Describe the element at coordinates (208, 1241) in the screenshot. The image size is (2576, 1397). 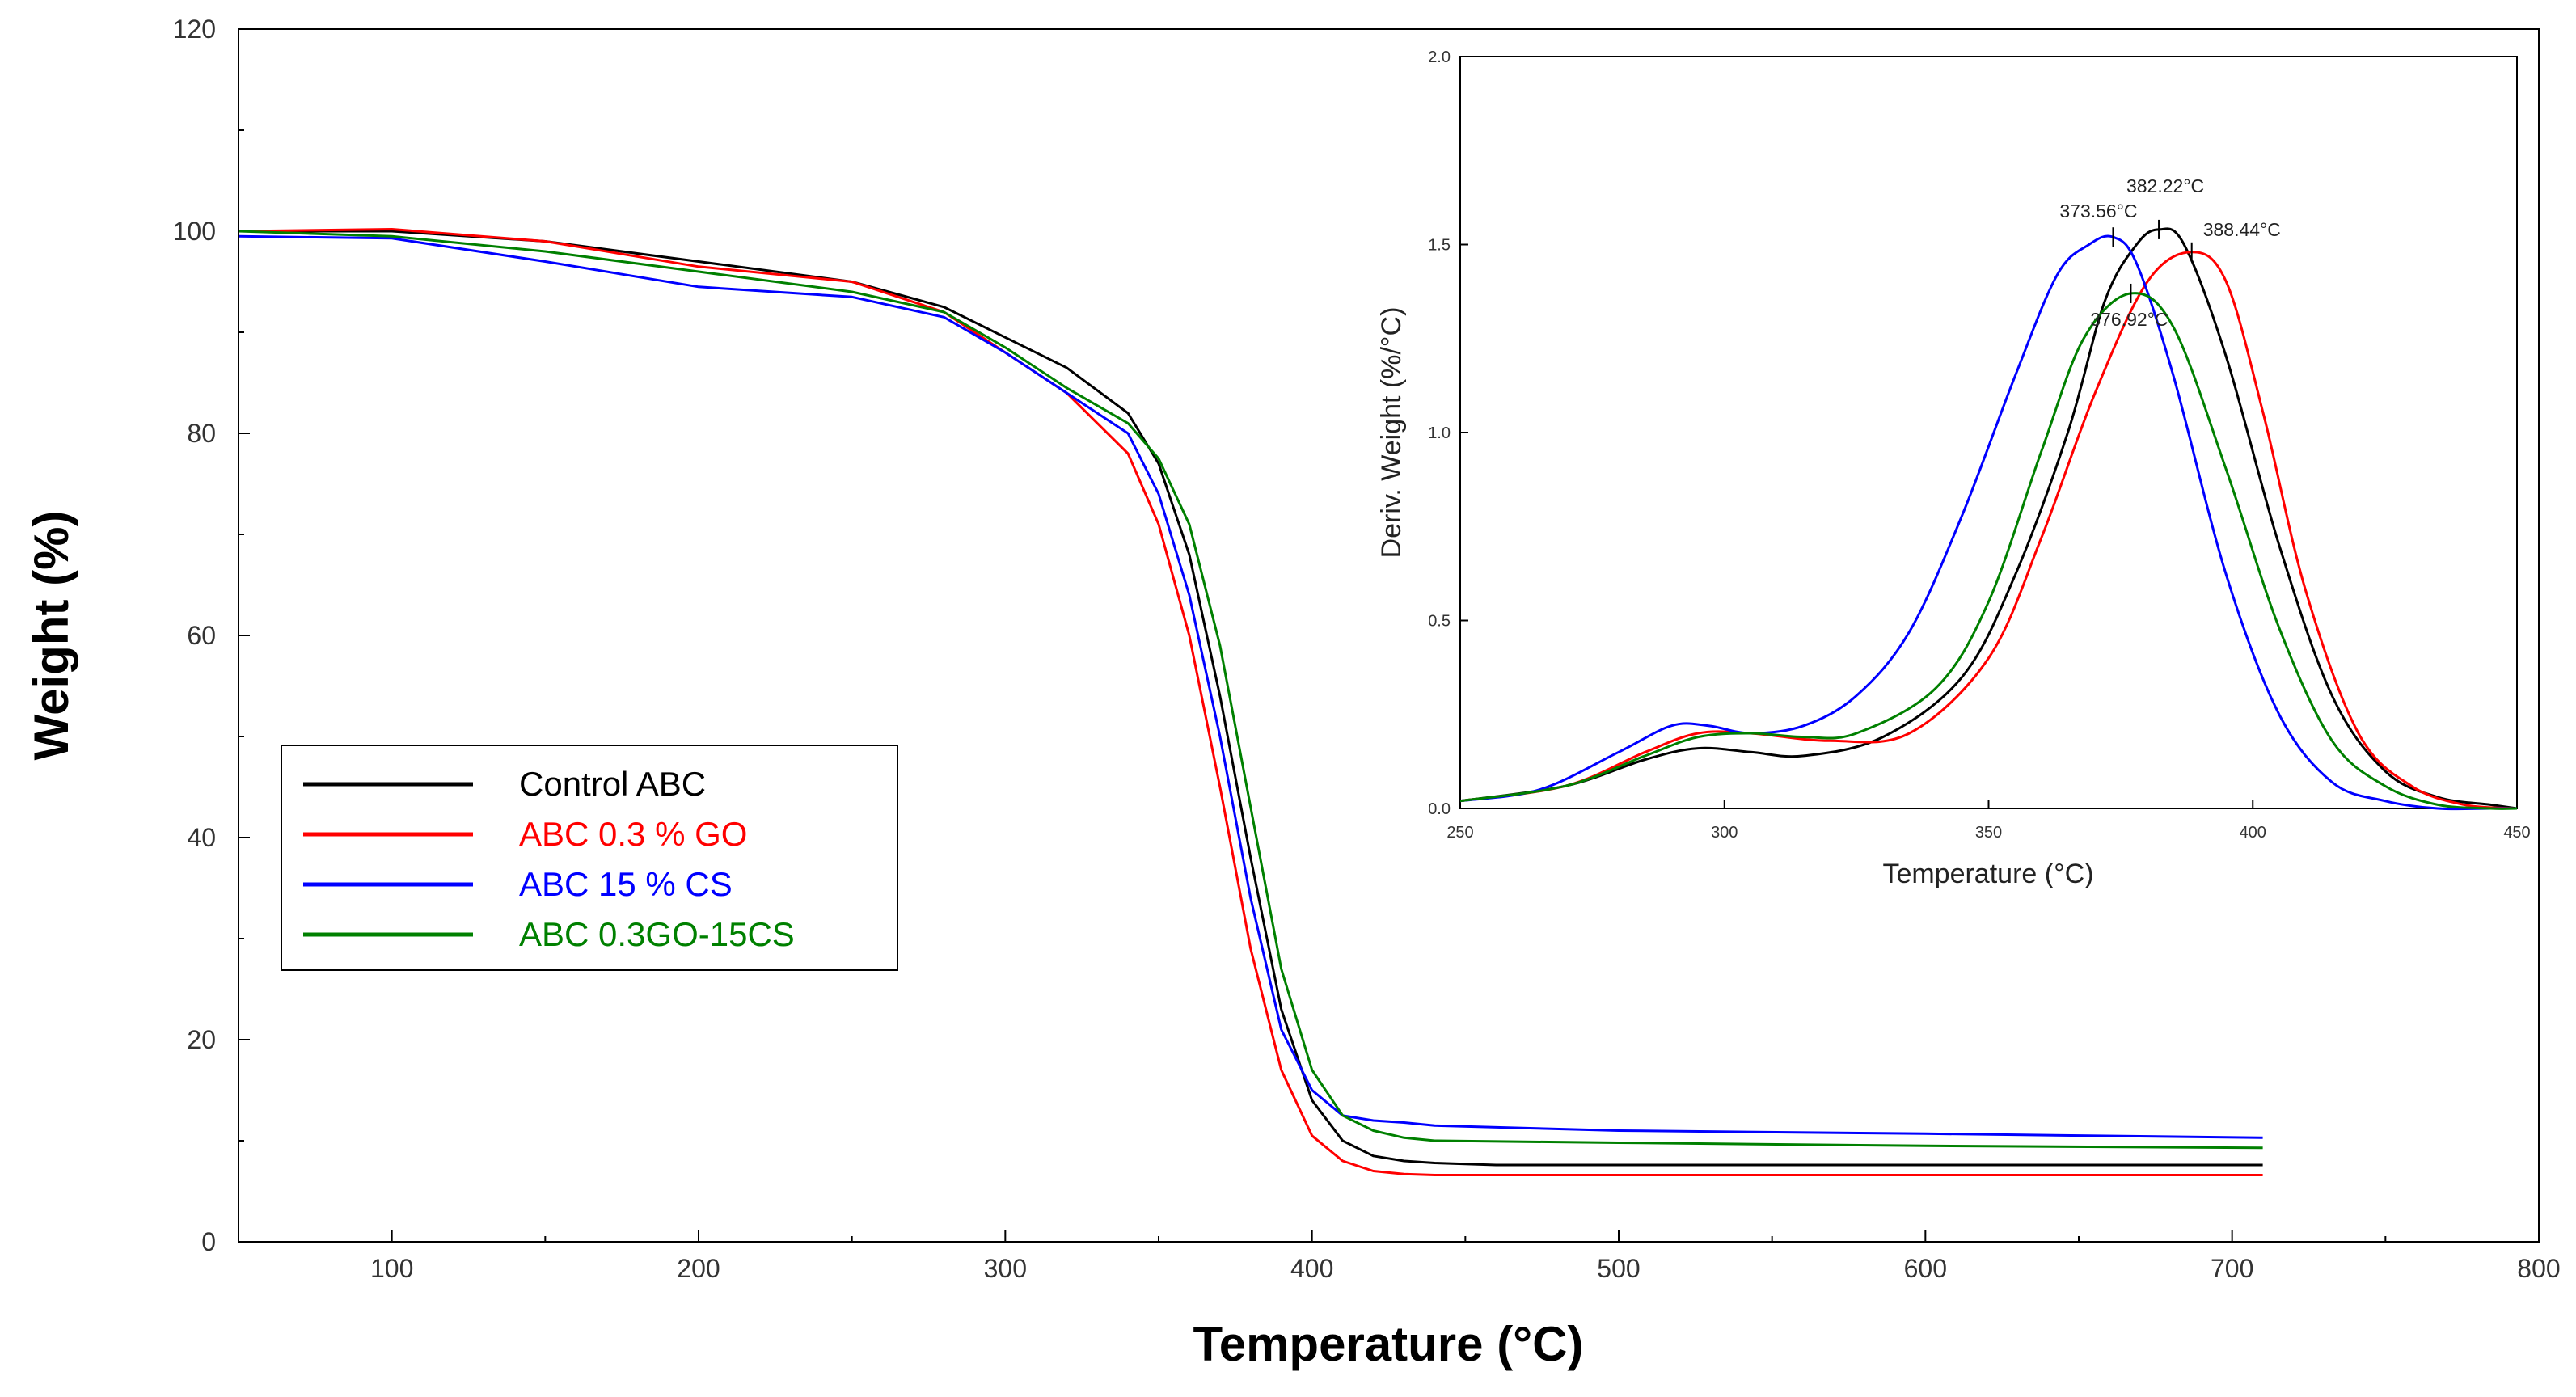
I see `main-y-tick-label: 0` at that location.